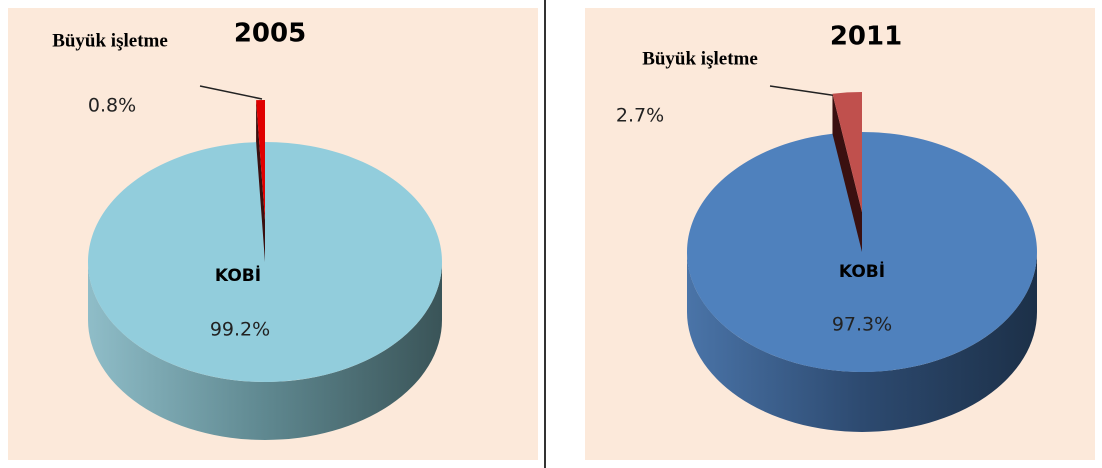 This screenshot has width=1102, height=468. What do you see at coordinates (270, 34) in the screenshot?
I see `chart-title: 2005` at bounding box center [270, 34].